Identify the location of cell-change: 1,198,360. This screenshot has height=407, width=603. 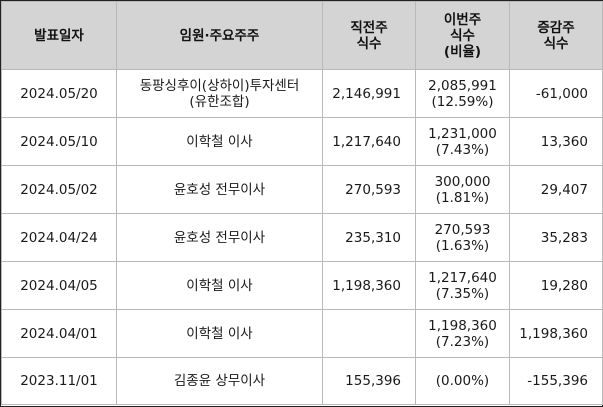
(556, 333).